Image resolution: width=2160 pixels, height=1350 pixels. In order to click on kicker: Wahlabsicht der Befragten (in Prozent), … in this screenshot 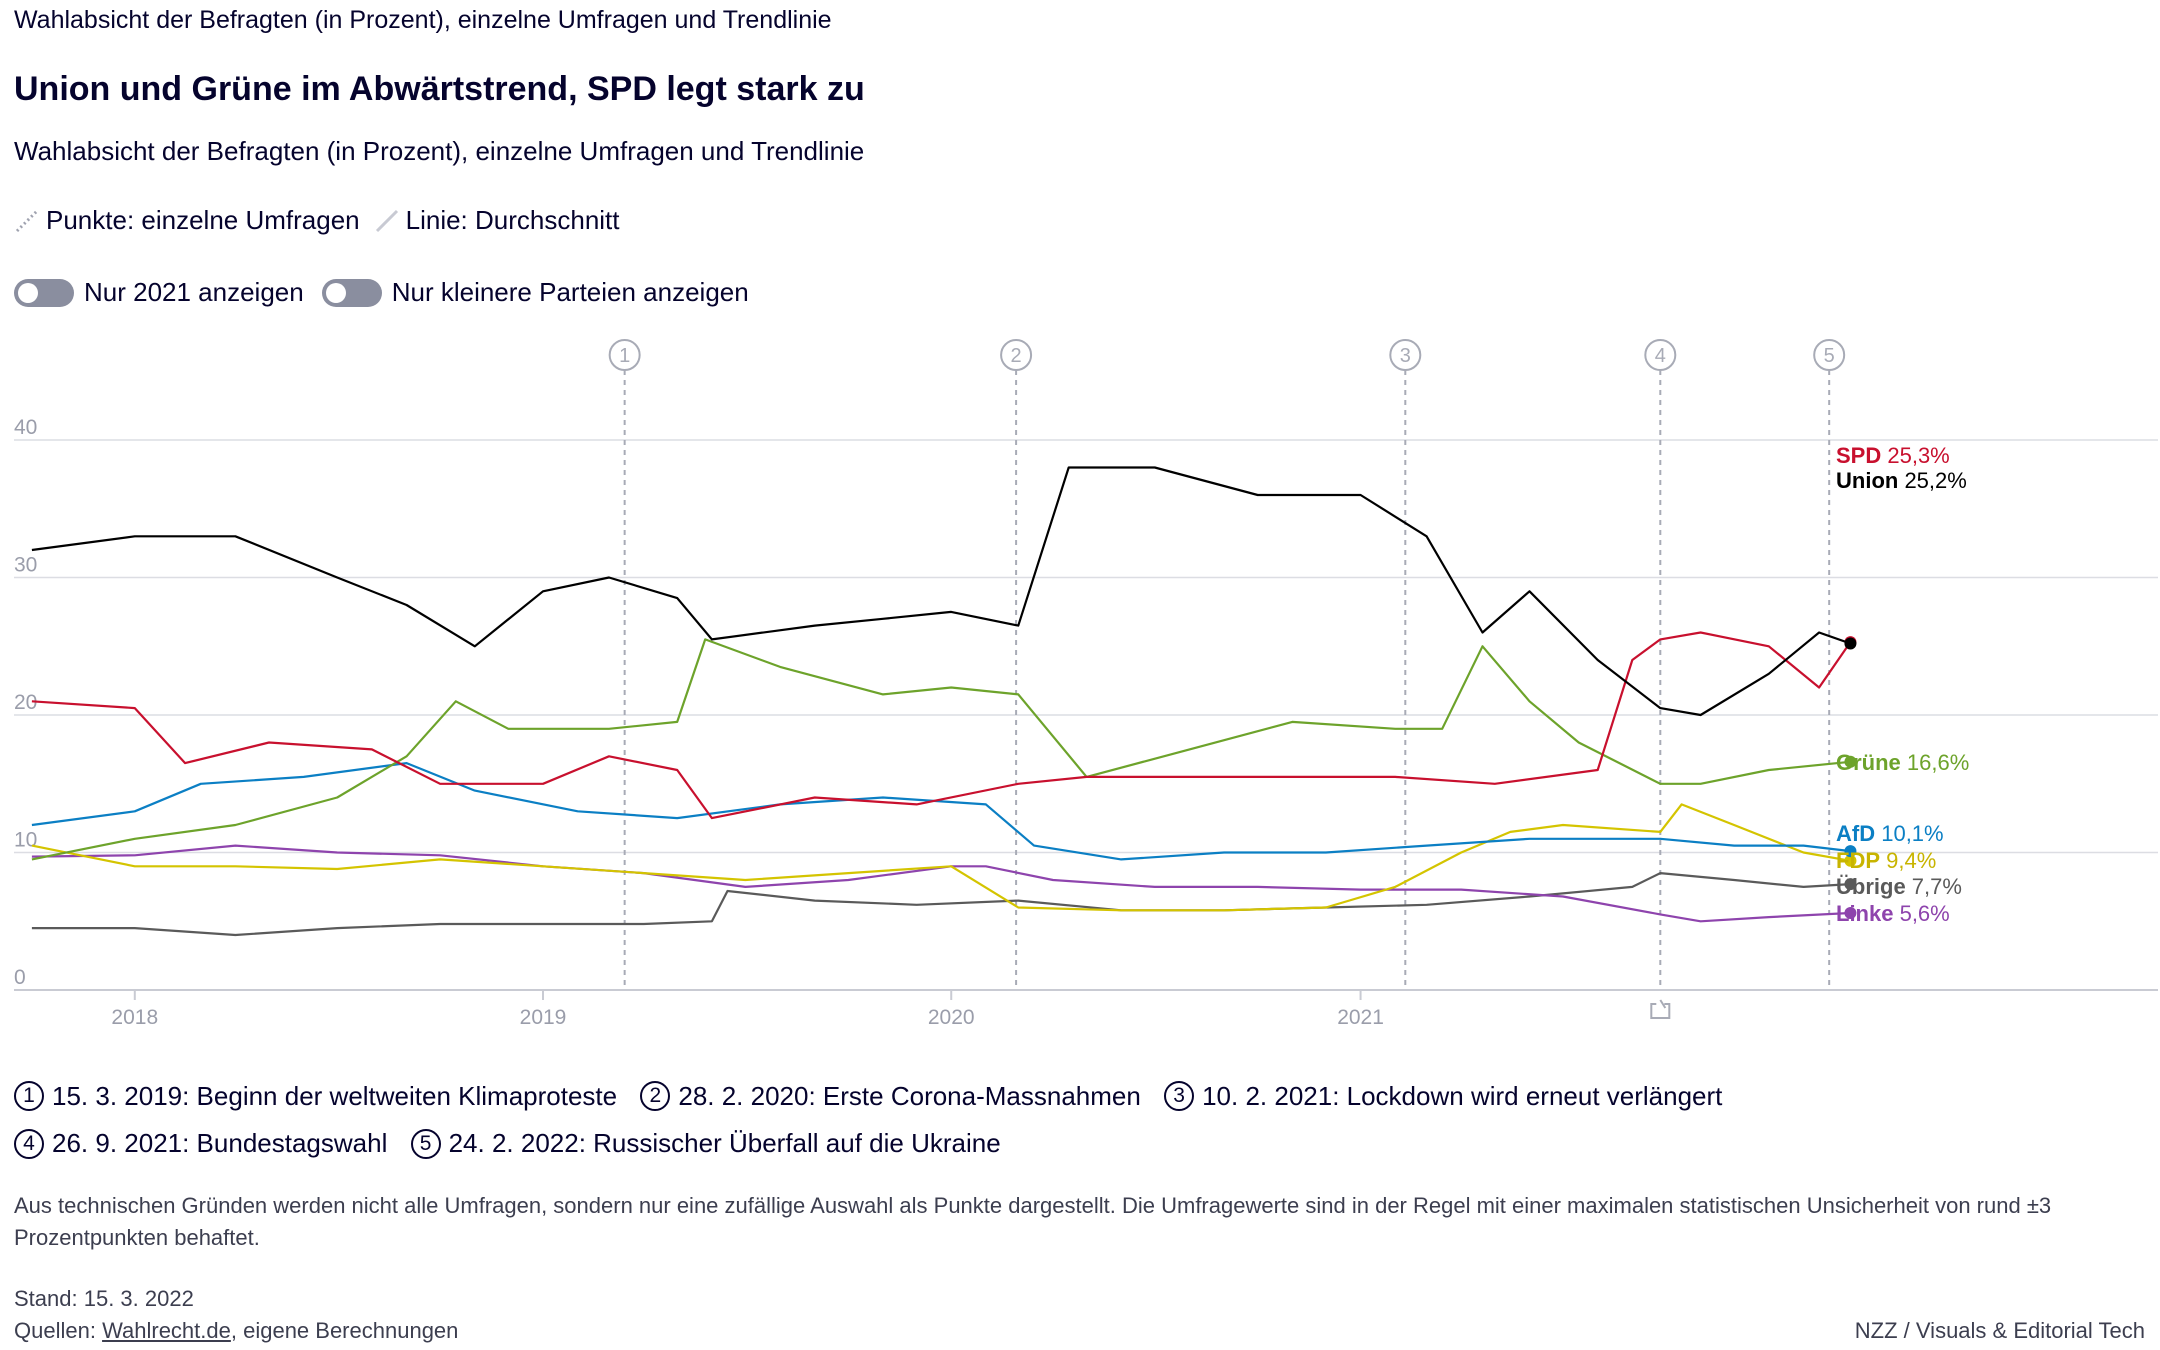, I will do `click(423, 20)`.